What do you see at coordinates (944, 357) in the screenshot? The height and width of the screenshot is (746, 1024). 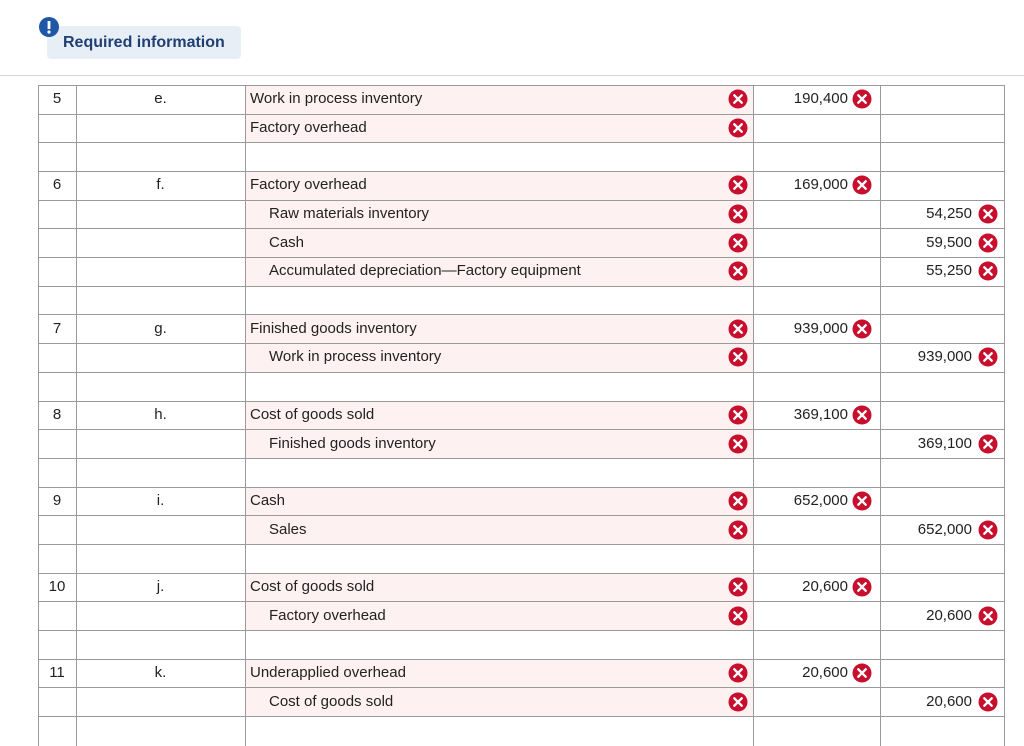 I see `credit-amount: 939,000` at bounding box center [944, 357].